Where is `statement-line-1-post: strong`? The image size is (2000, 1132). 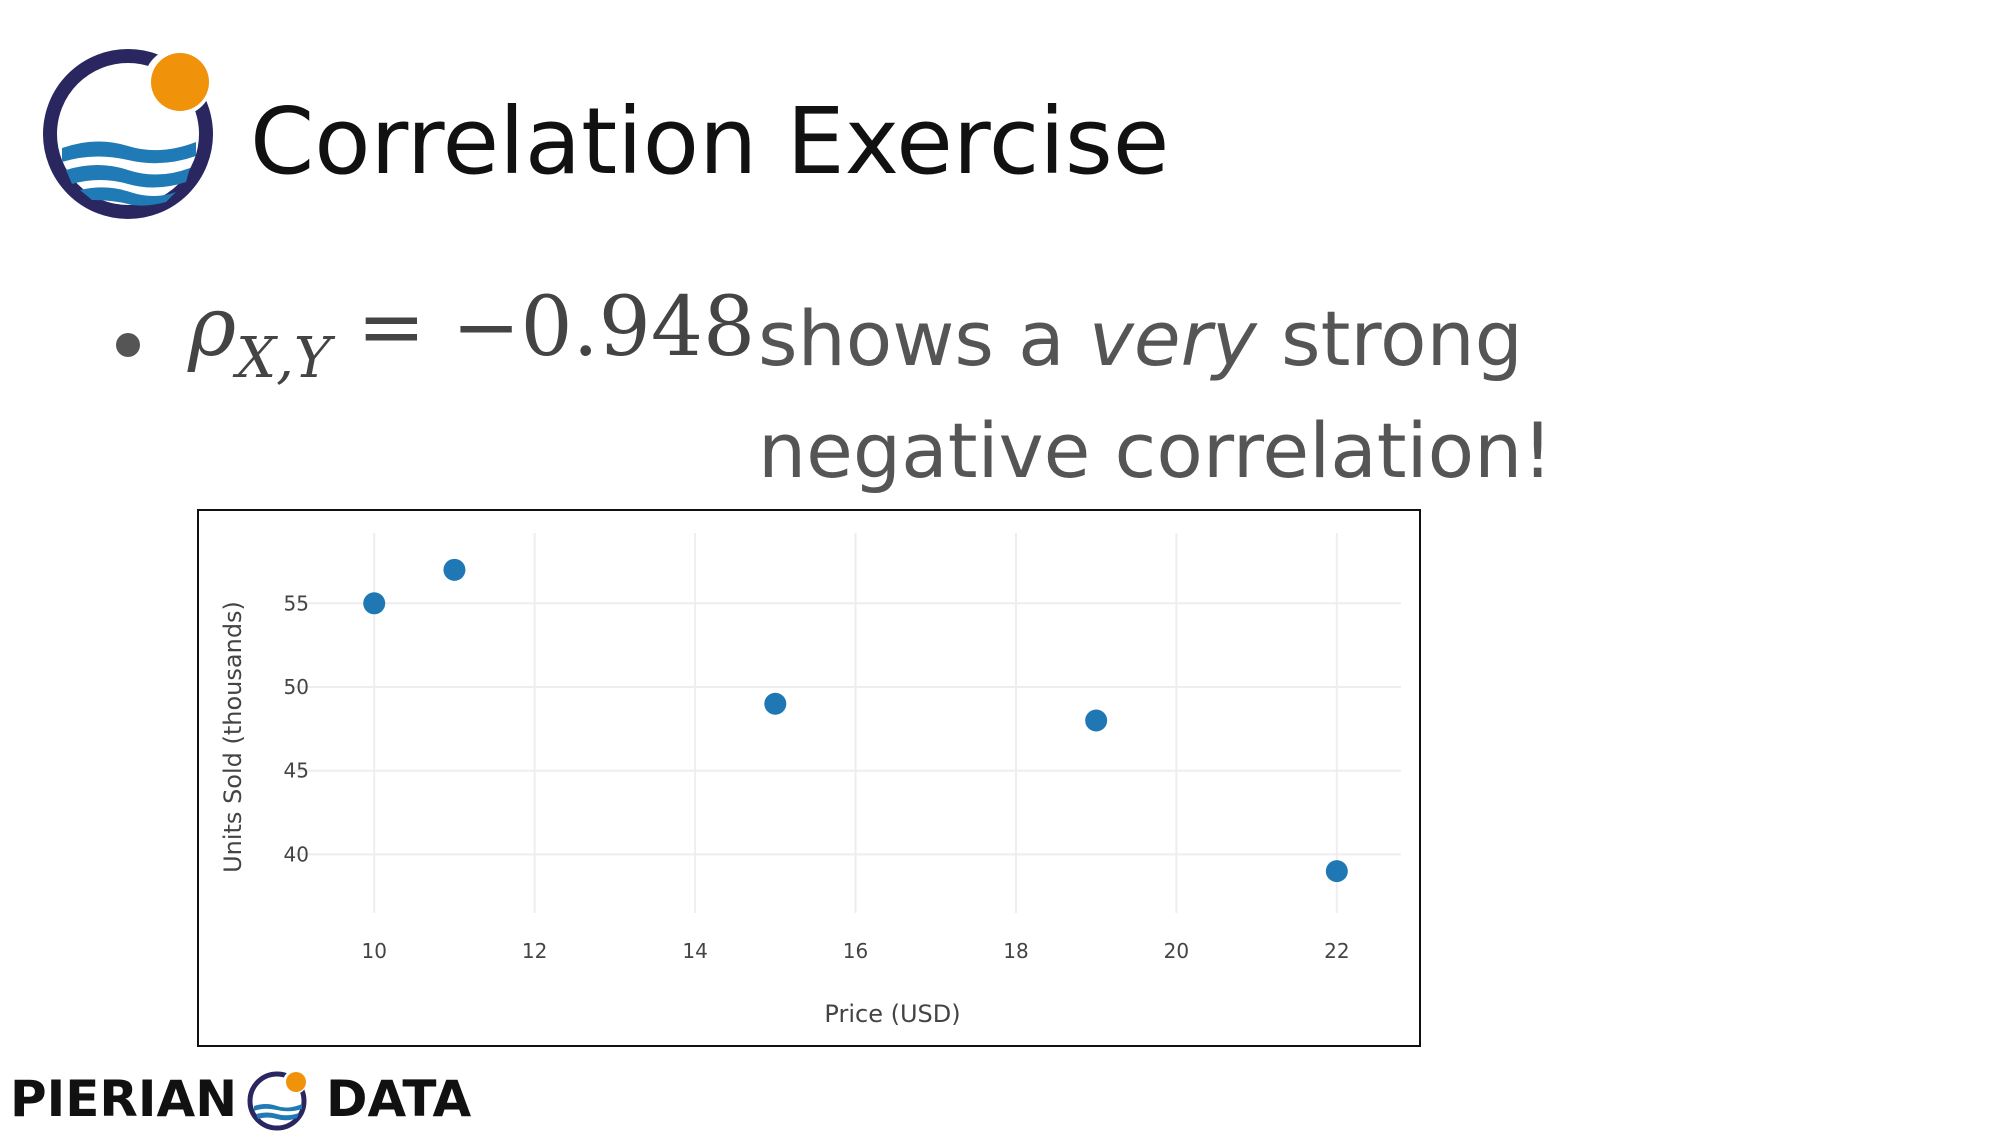 statement-line-1-post: strong is located at coordinates (1389, 338).